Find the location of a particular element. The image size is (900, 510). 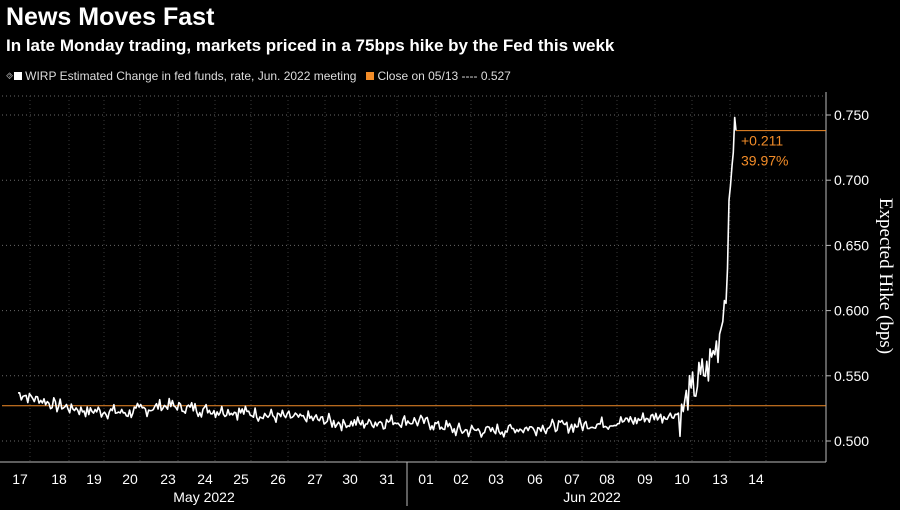

x-tick-label: 30 is located at coordinates (350, 479).